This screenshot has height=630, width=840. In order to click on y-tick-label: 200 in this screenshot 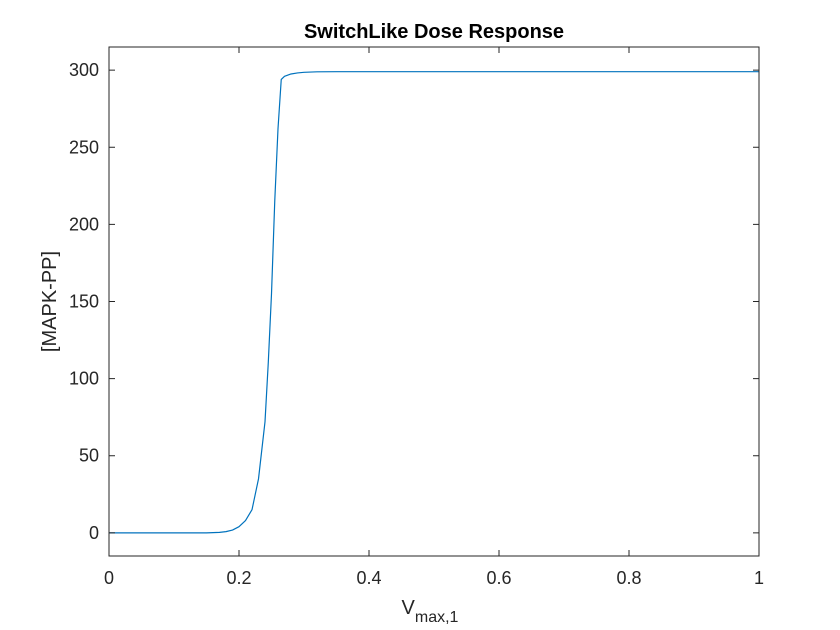, I will do `click(84, 224)`.